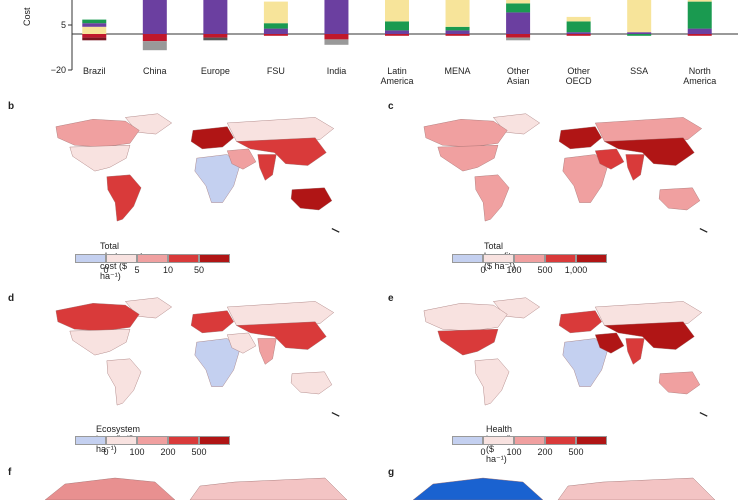 The width and height of the screenshot is (750, 500). Describe the element at coordinates (215, 71) in the screenshot. I see `category-label: Europe` at that location.